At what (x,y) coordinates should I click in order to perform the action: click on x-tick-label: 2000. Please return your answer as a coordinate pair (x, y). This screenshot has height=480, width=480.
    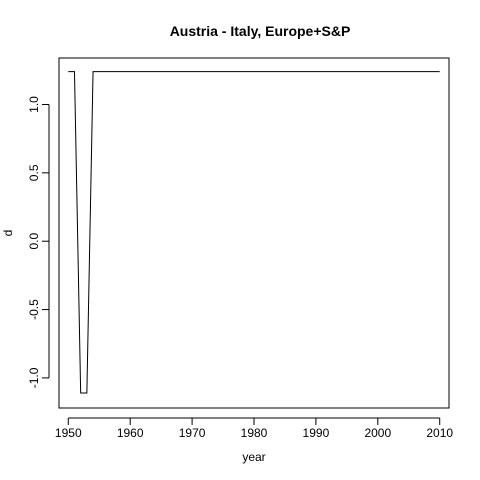
    Looking at the image, I should click on (377, 433).